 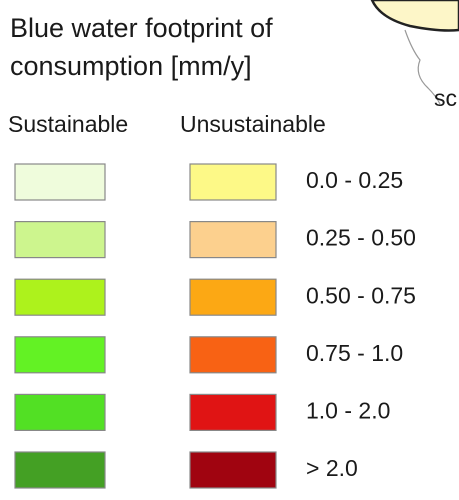 I want to click on legend-title: Blue water footprint of, so click(x=141, y=28).